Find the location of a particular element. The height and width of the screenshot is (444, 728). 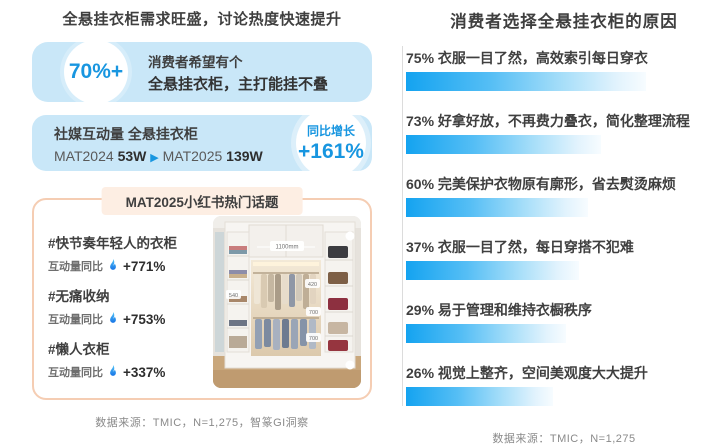

right-source: 数据来源：TMIC，N=1,275 is located at coordinates (564, 438).